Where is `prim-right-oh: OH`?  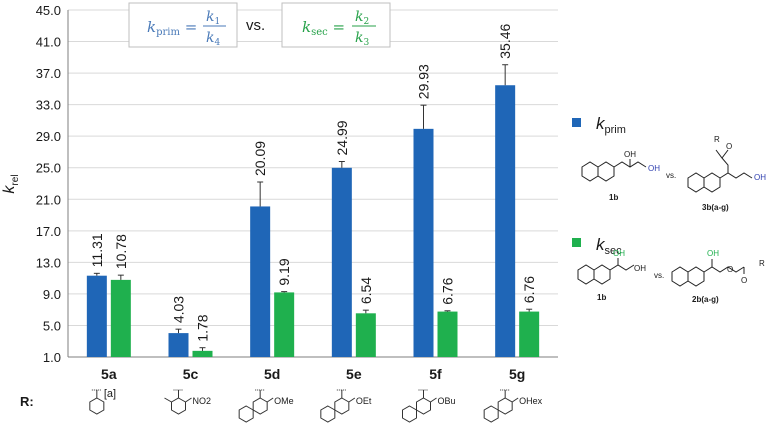 prim-right-oh: OH is located at coordinates (760, 177).